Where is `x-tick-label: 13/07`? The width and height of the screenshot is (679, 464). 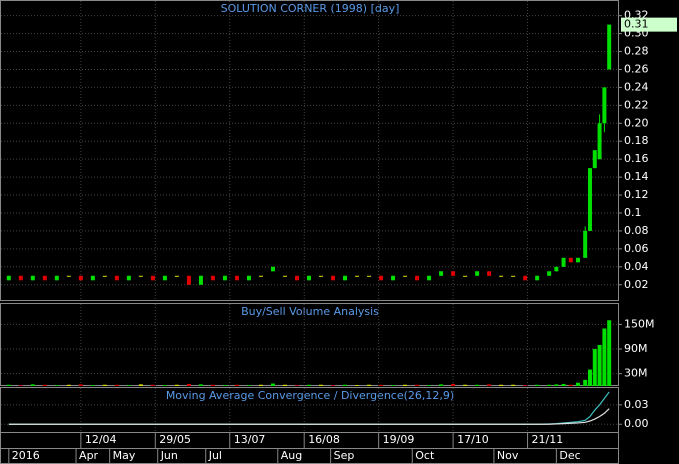
x-tick-label: 13/07 is located at coordinates (250, 439).